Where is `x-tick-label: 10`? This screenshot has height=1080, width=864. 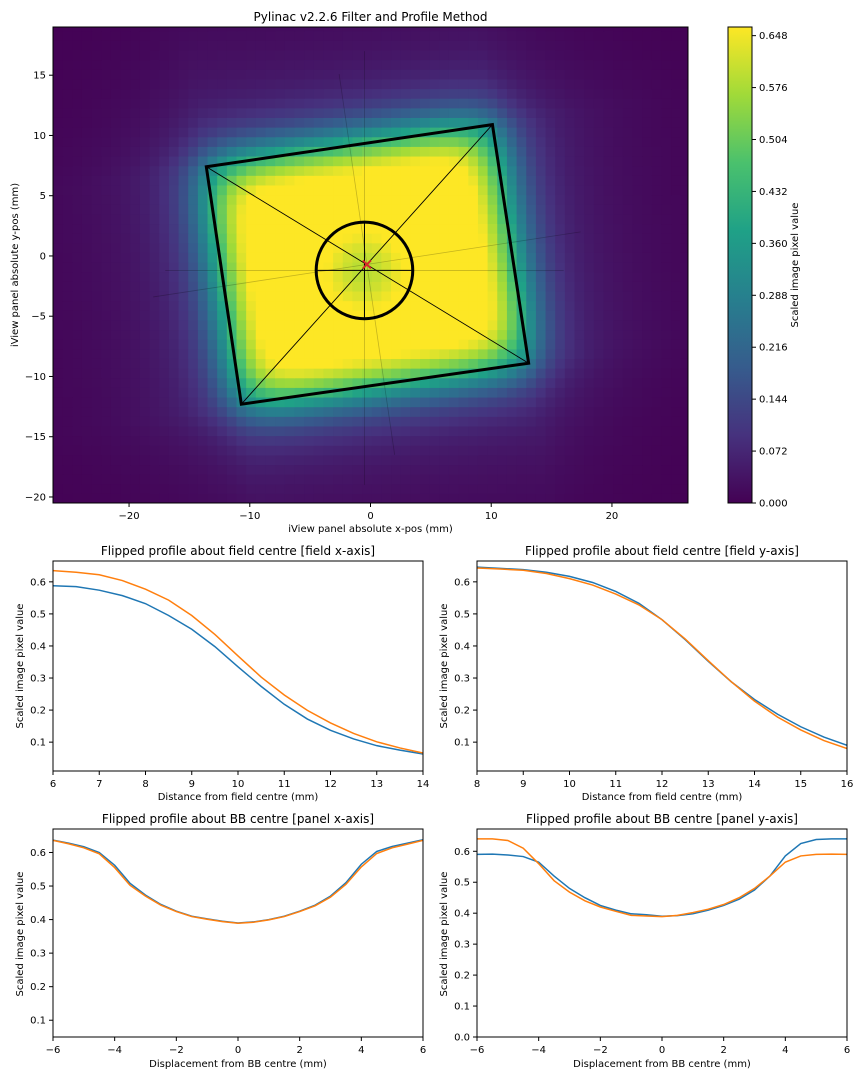 x-tick-label: 10 is located at coordinates (491, 516).